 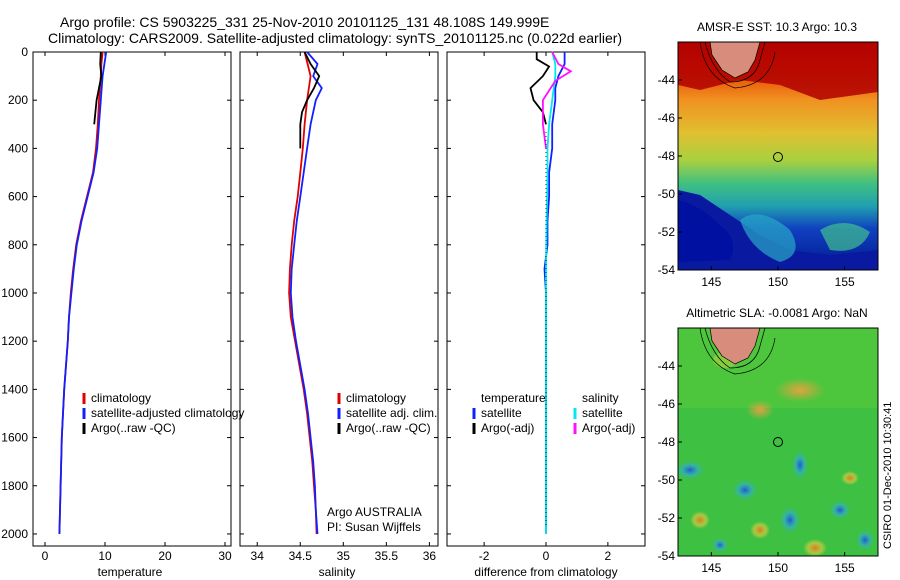 I want to click on depth-tick-label: 1400, so click(x=14, y=389).